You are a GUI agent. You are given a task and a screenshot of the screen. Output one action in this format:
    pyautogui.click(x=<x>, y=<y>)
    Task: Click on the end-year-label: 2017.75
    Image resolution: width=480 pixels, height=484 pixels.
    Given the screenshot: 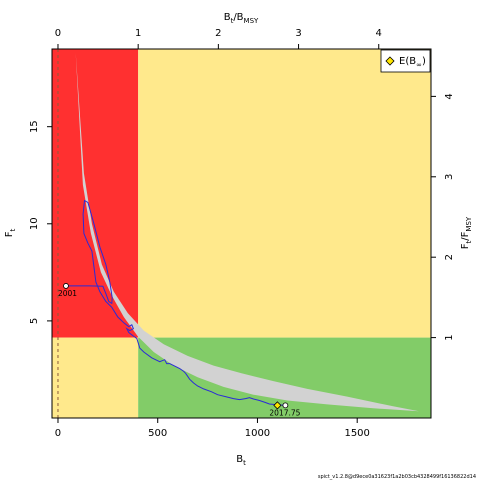 What is the action you would take?
    pyautogui.click(x=284, y=412)
    